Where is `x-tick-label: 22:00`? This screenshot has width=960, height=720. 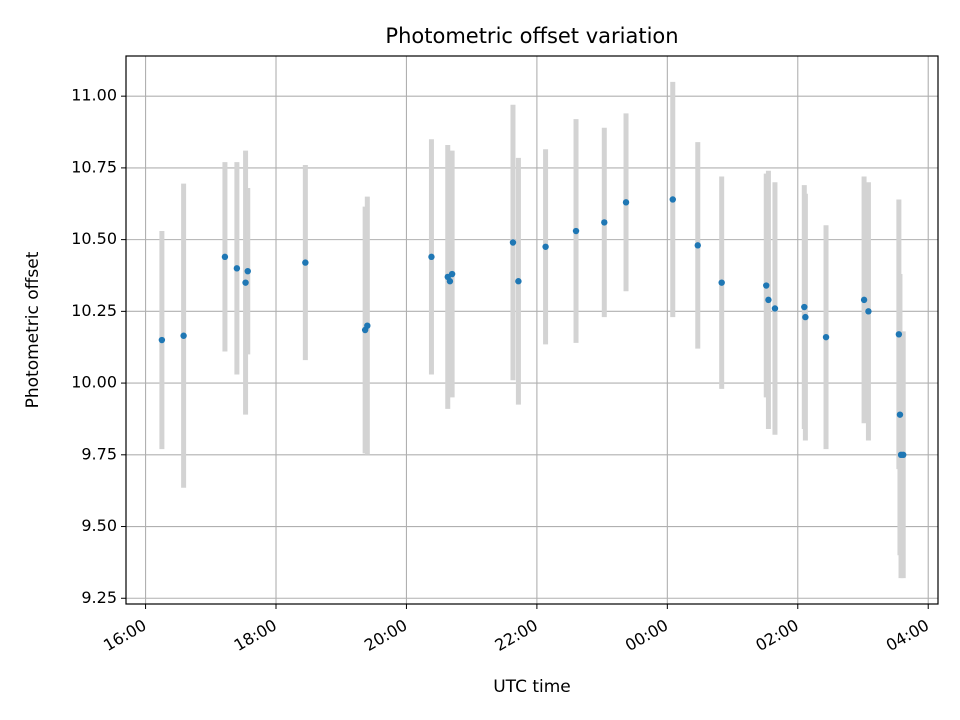 x-tick-label: 22:00 is located at coordinates (515, 635).